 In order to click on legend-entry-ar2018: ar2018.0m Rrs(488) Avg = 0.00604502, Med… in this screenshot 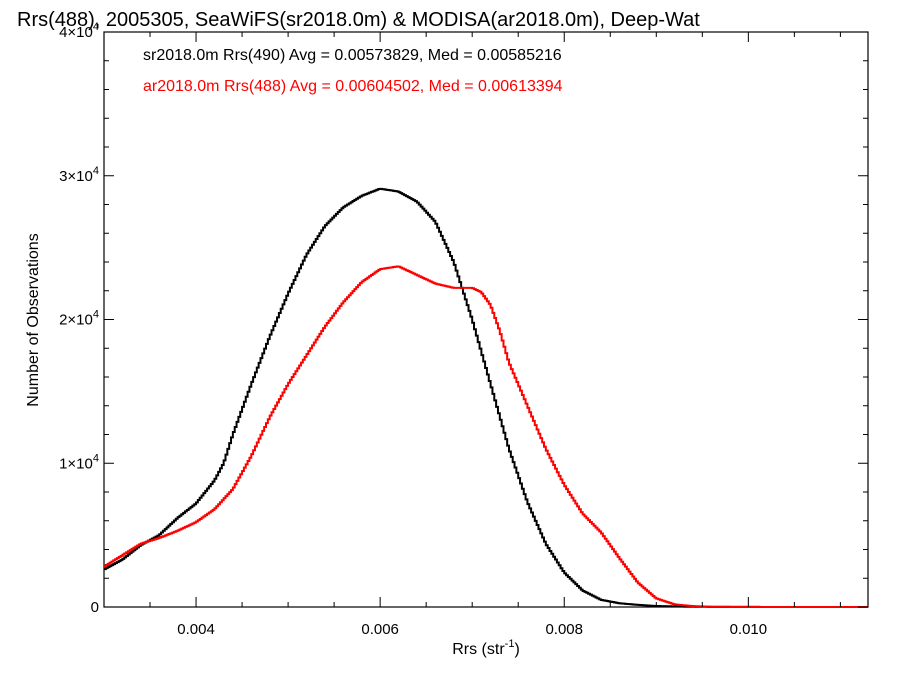, I will do `click(353, 86)`.